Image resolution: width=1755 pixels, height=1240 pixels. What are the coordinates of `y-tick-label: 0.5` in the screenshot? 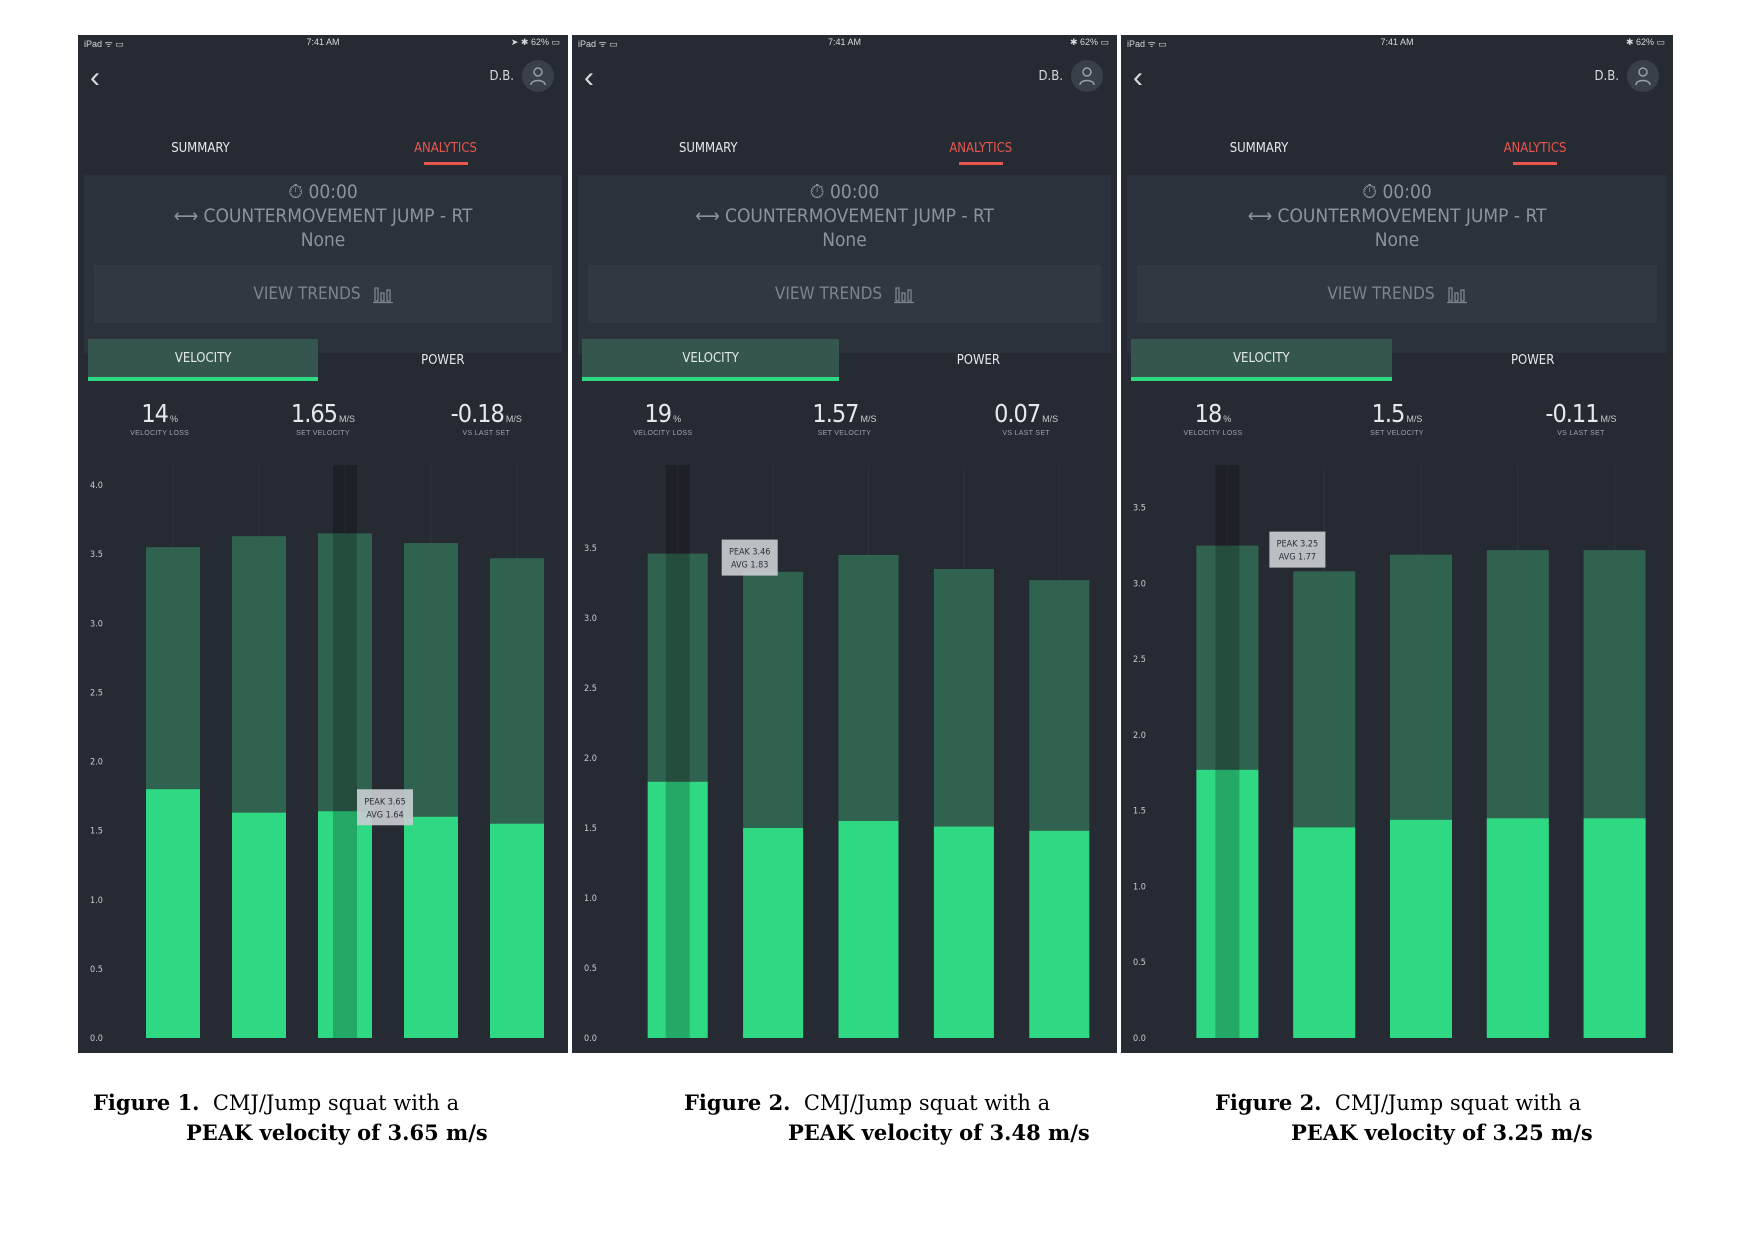 It's located at (96, 970).